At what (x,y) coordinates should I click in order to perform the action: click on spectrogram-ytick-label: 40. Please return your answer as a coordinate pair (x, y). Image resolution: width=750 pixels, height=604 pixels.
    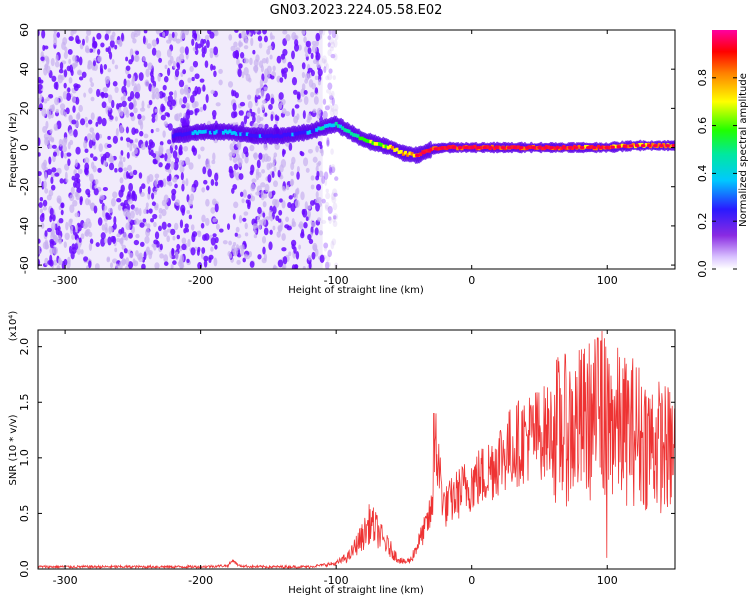
    Looking at the image, I should click on (24, 69).